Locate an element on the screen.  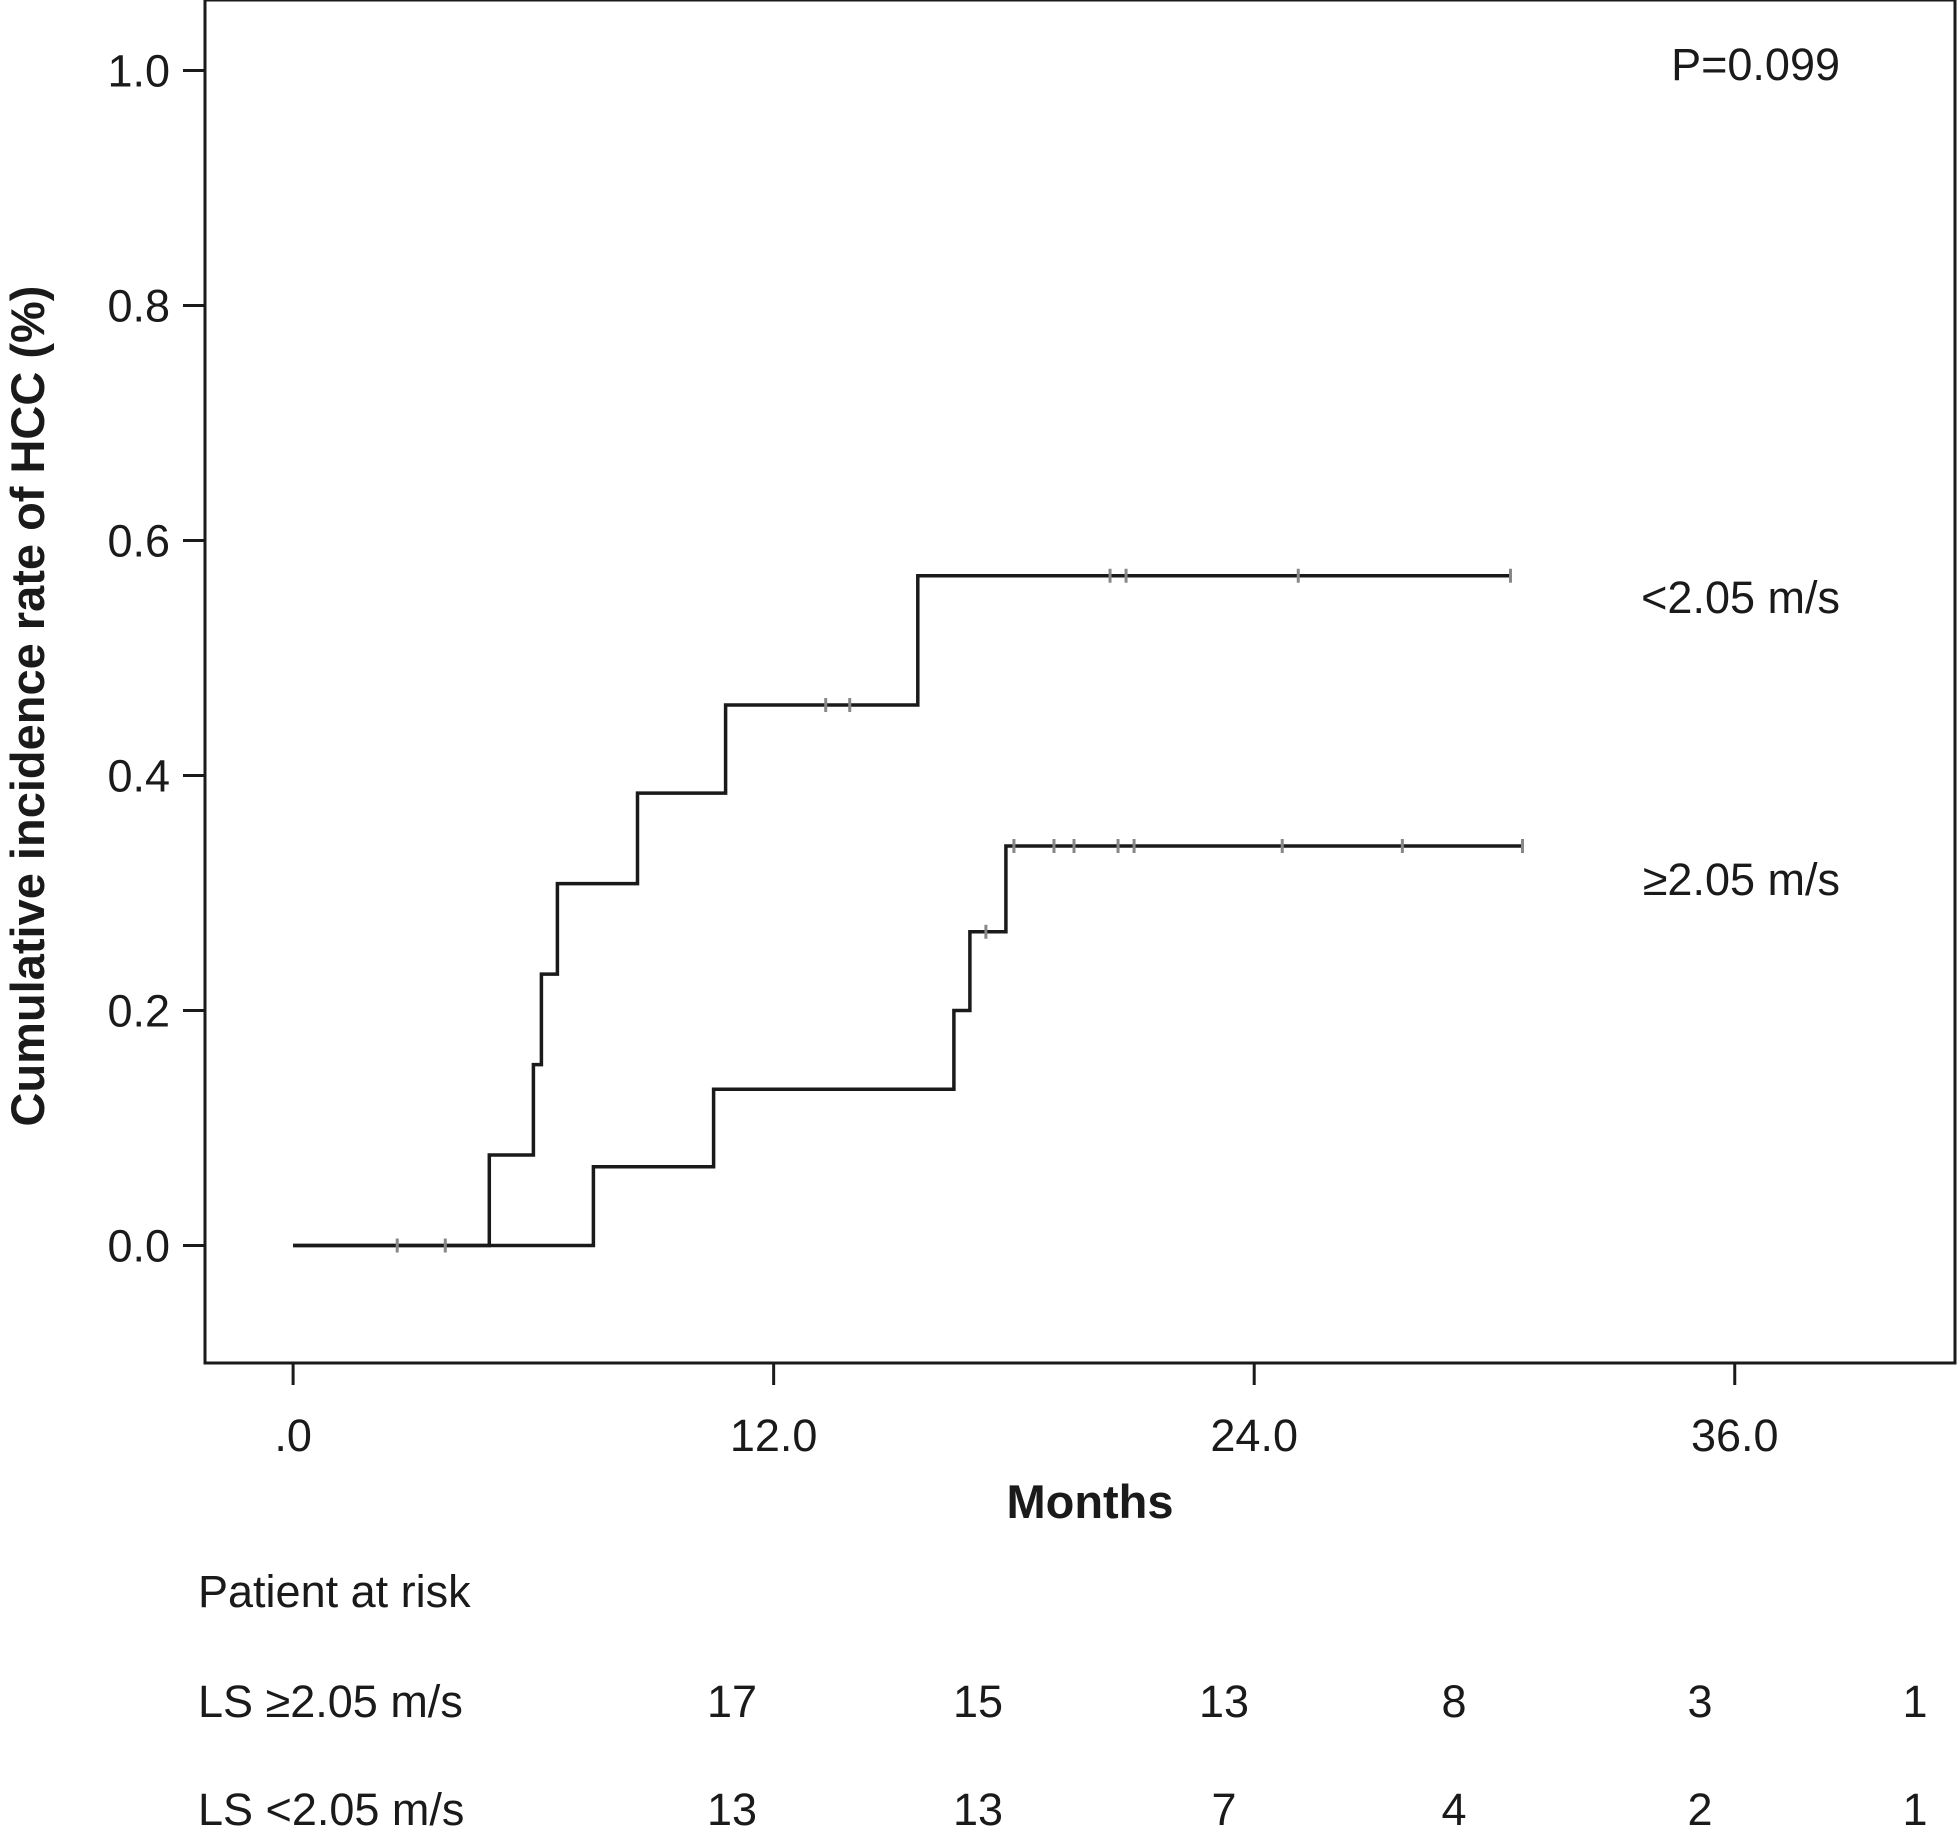
risk-row-label: LS <2.05 m/s is located at coordinates (331, 1809).